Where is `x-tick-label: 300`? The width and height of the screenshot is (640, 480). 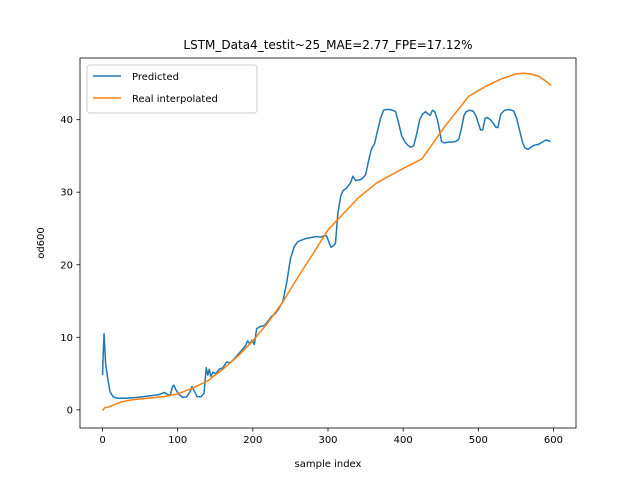
x-tick-label: 300 is located at coordinates (327, 440).